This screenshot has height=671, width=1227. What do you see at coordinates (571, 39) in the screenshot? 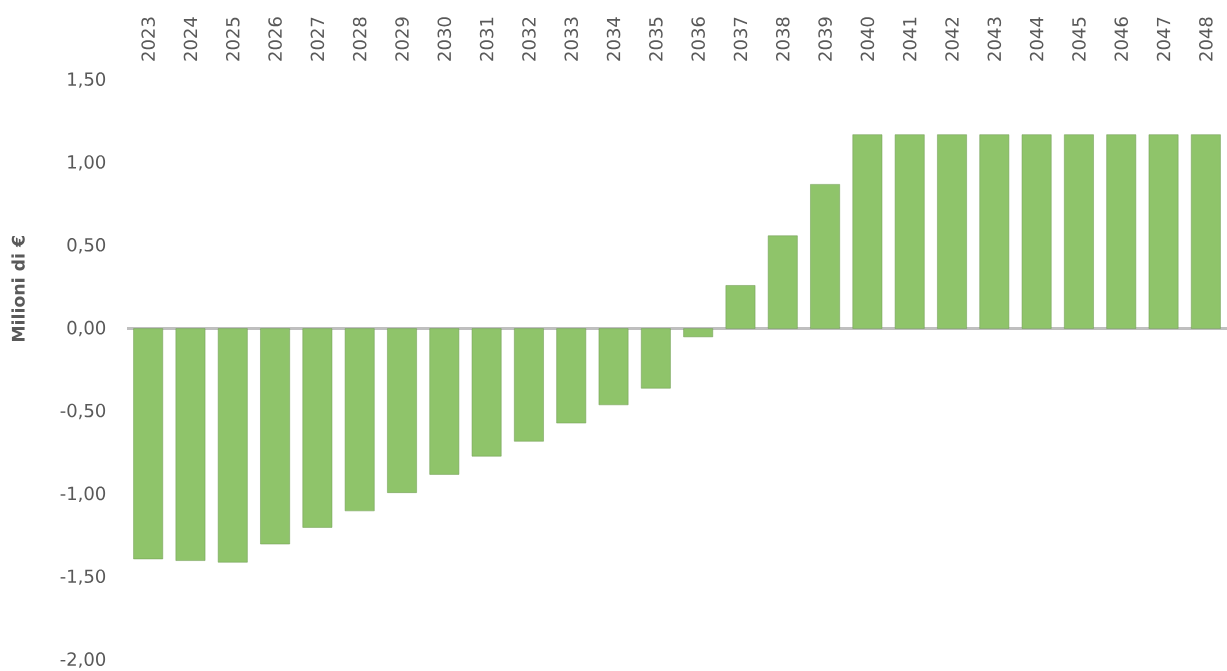
I see `x-tick-label: 2033` at bounding box center [571, 39].